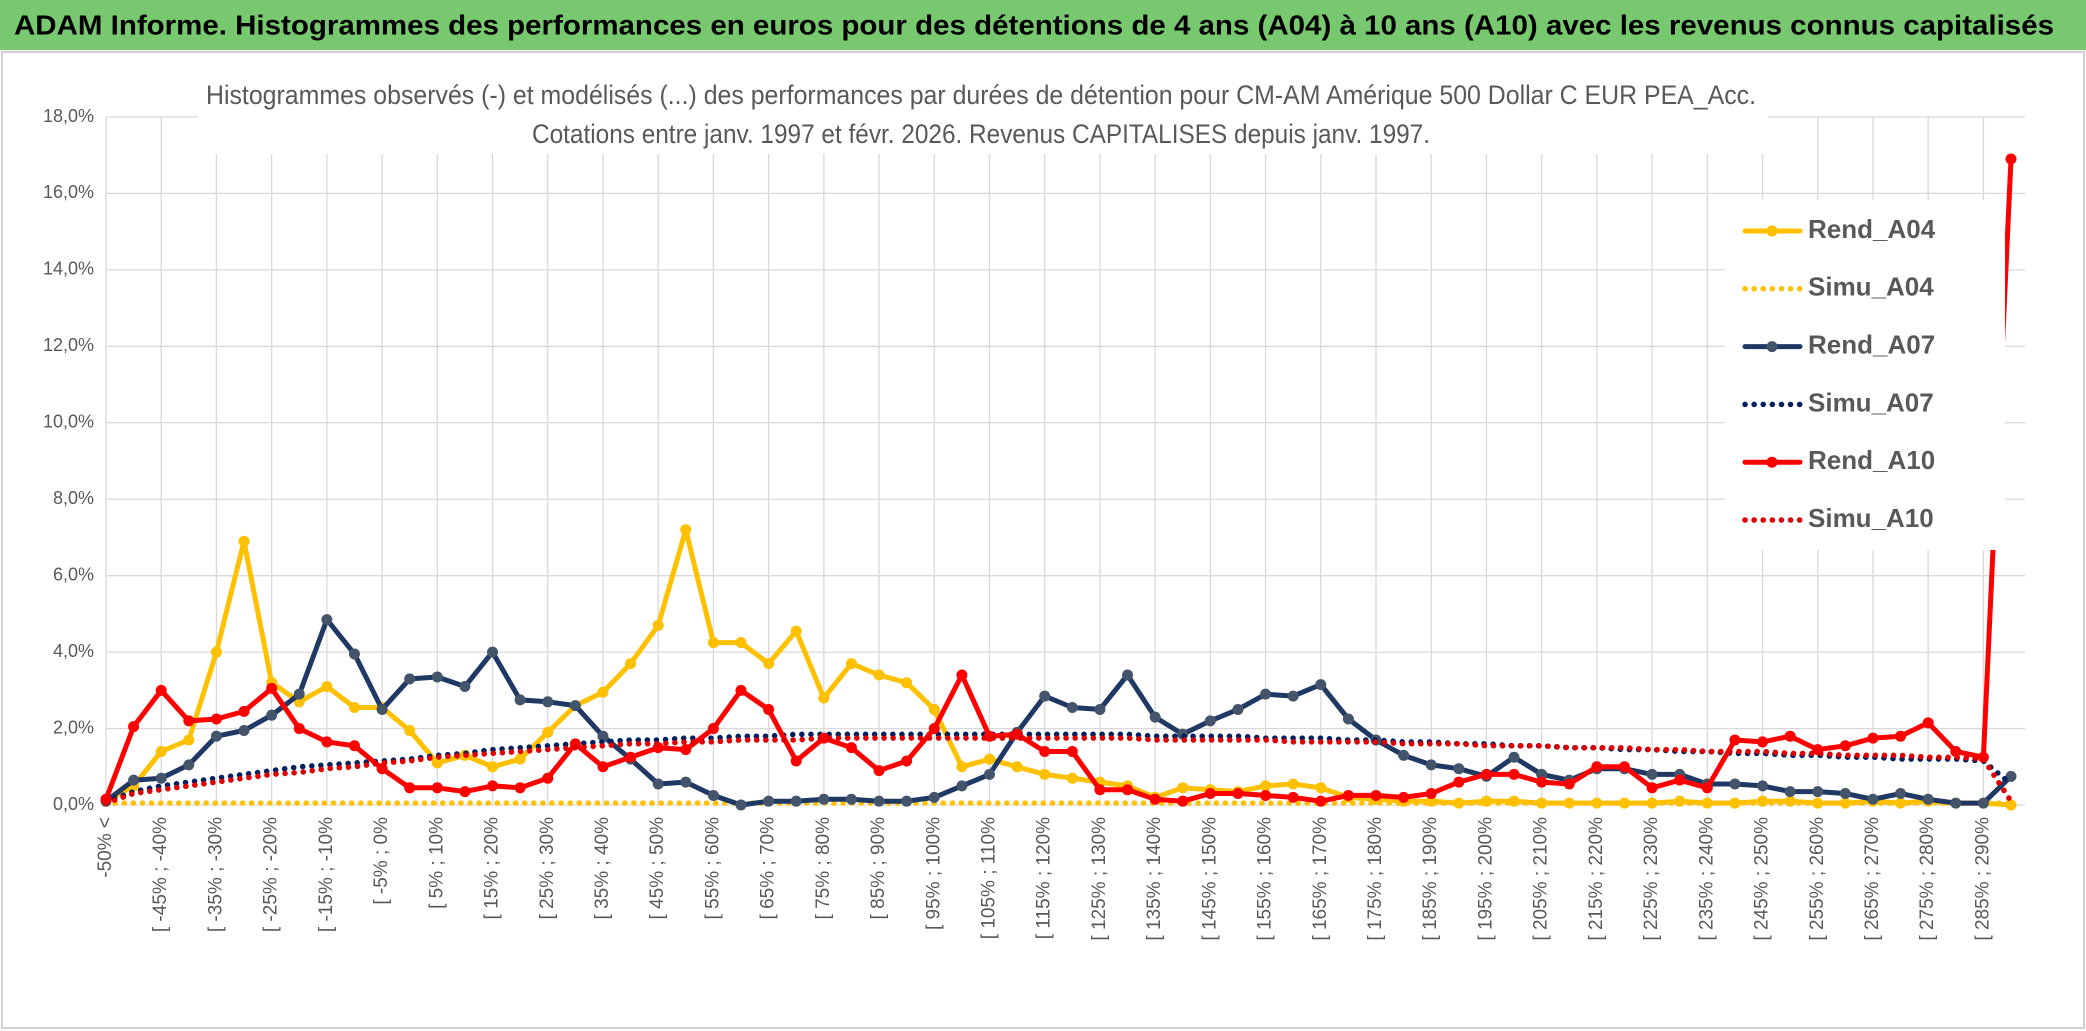 The image size is (2086, 1031). I want to click on x-tick-label: [ -15% ; -10%, so click(326, 874).